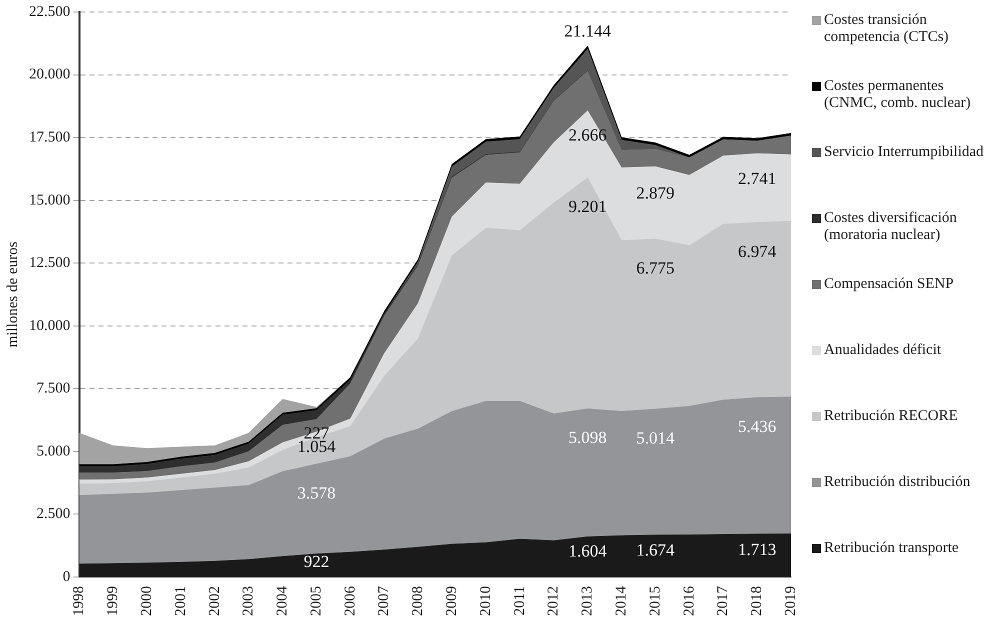  Describe the element at coordinates (180, 601) in the screenshot. I see `x-tick-label: 2001` at that location.